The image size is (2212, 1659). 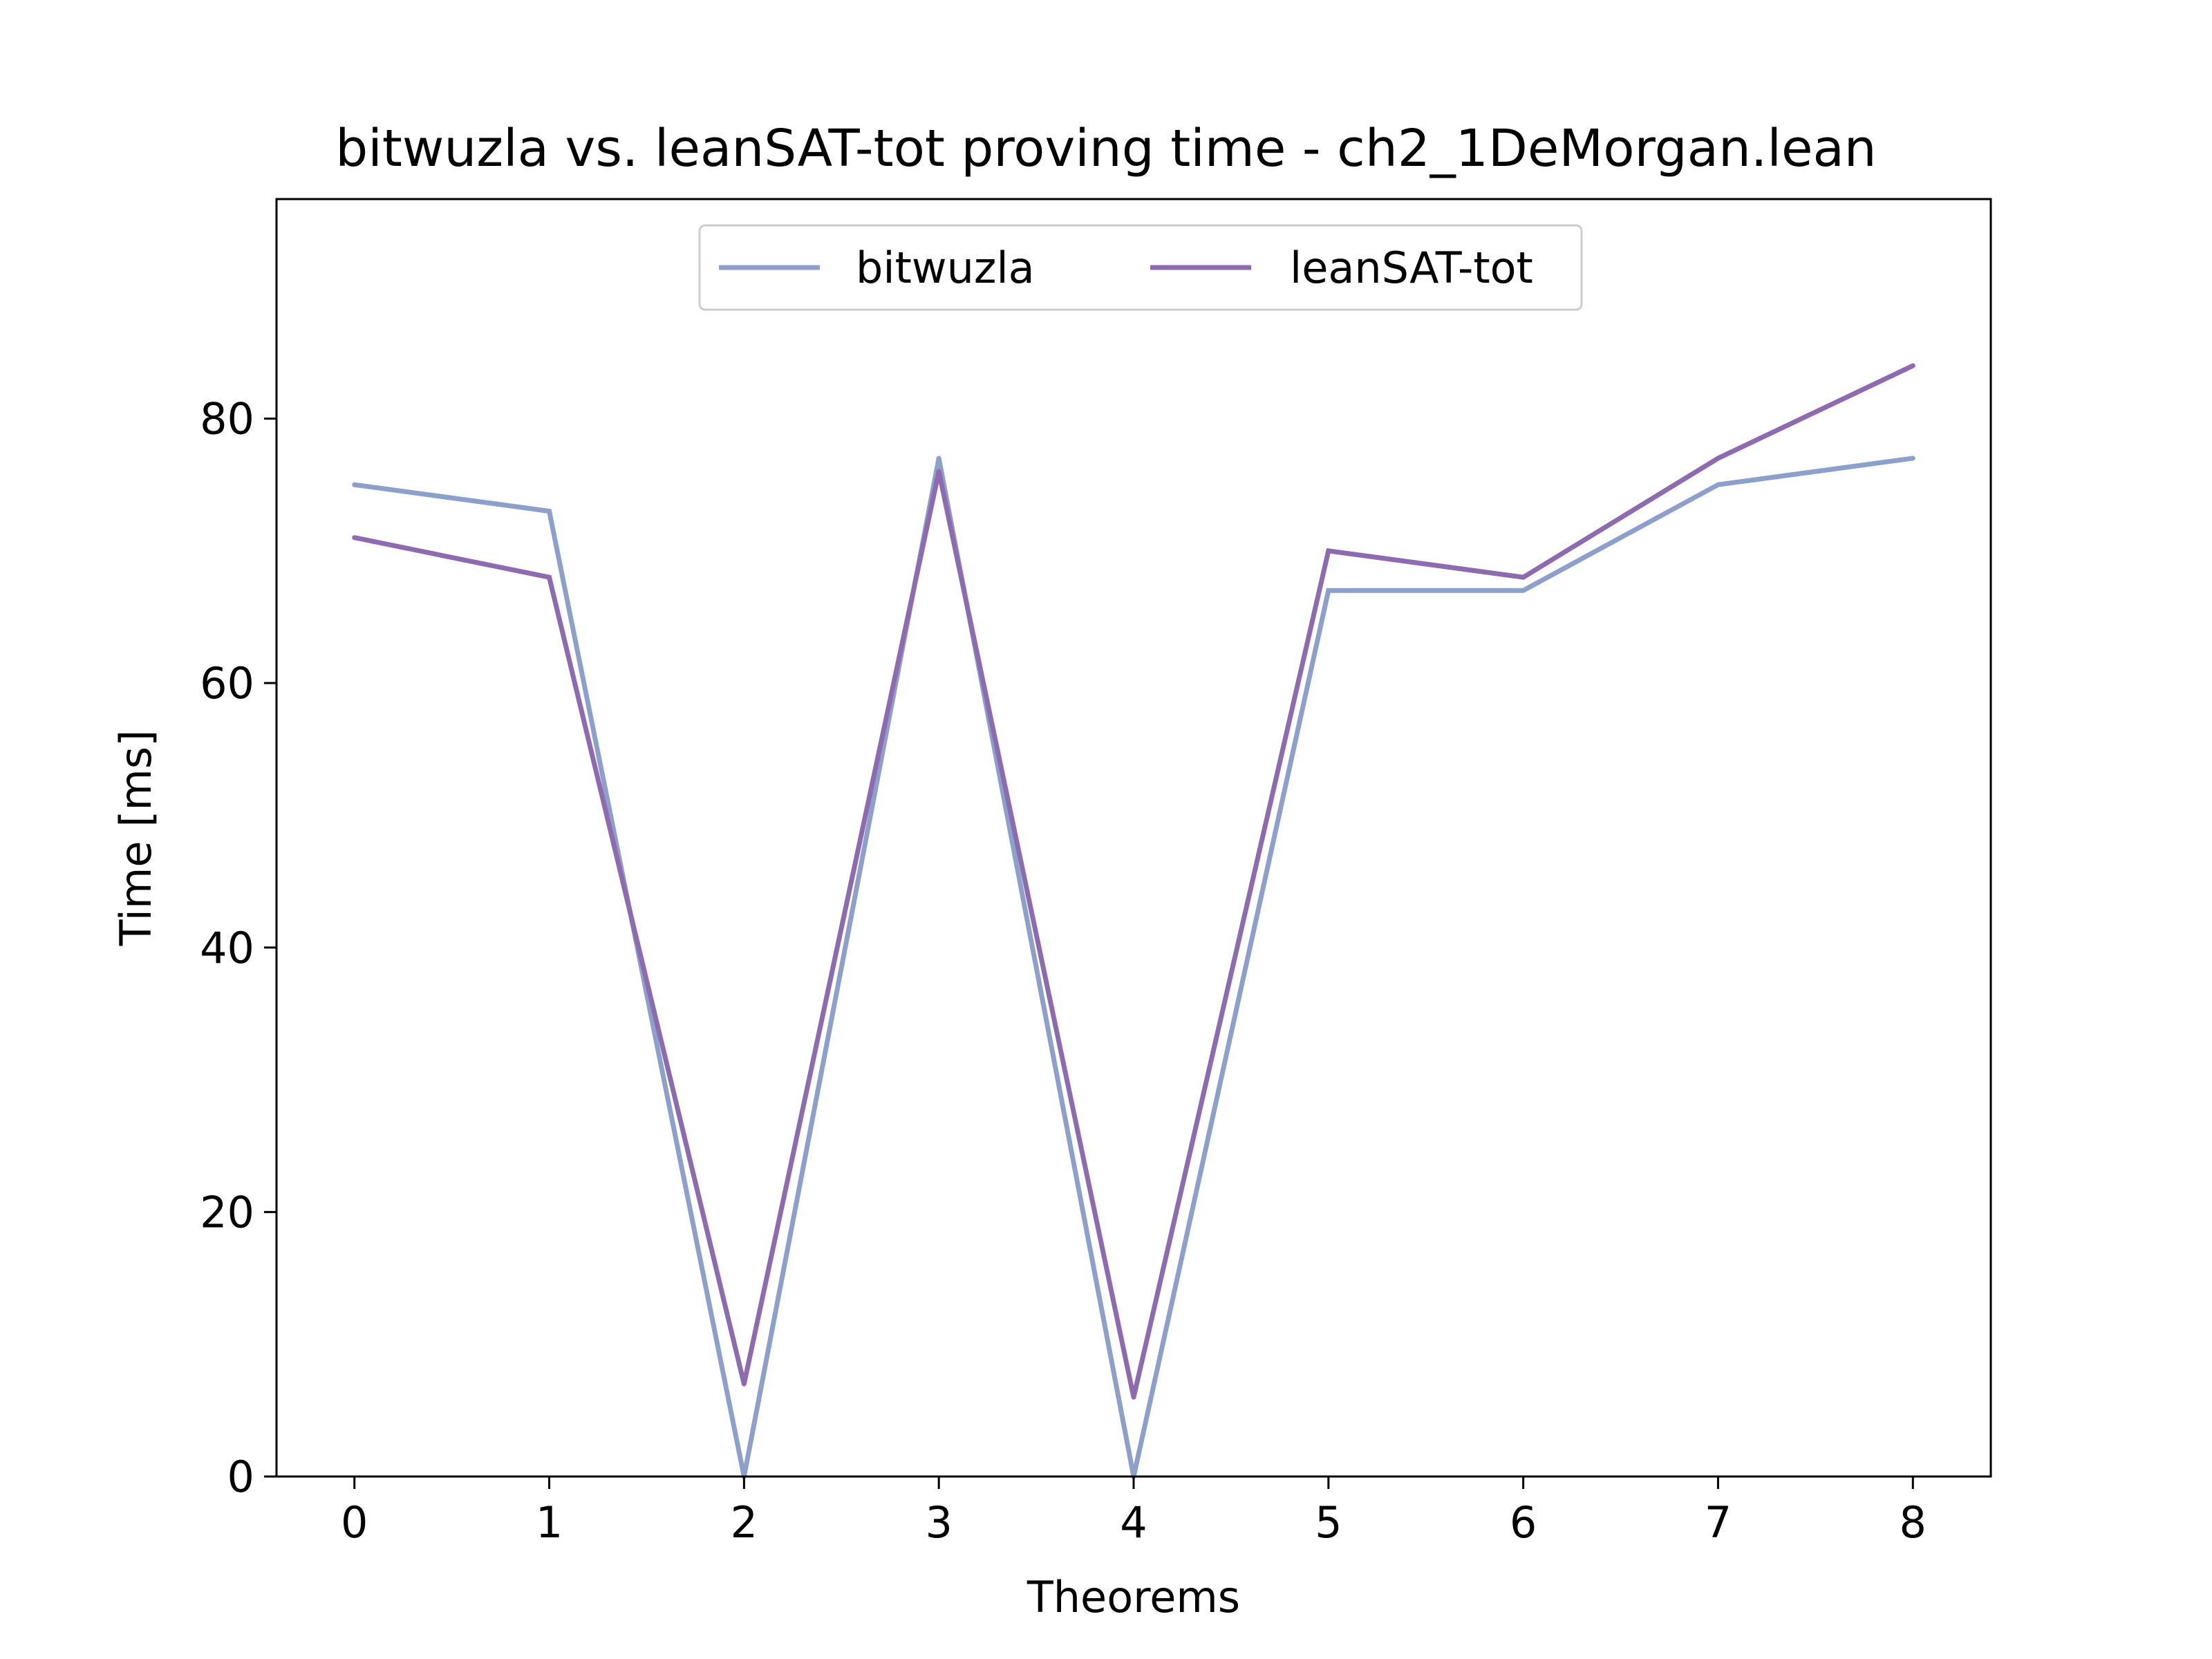 What do you see at coordinates (1523, 1522) in the screenshot?
I see `x-tick-label: 6` at bounding box center [1523, 1522].